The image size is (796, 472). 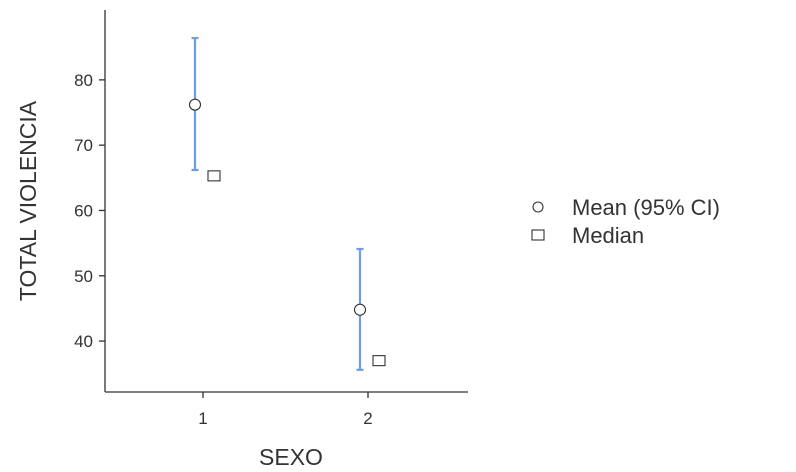 What do you see at coordinates (28, 200) in the screenshot?
I see `y-axis-title: TOTAL VIOLENCIA` at bounding box center [28, 200].